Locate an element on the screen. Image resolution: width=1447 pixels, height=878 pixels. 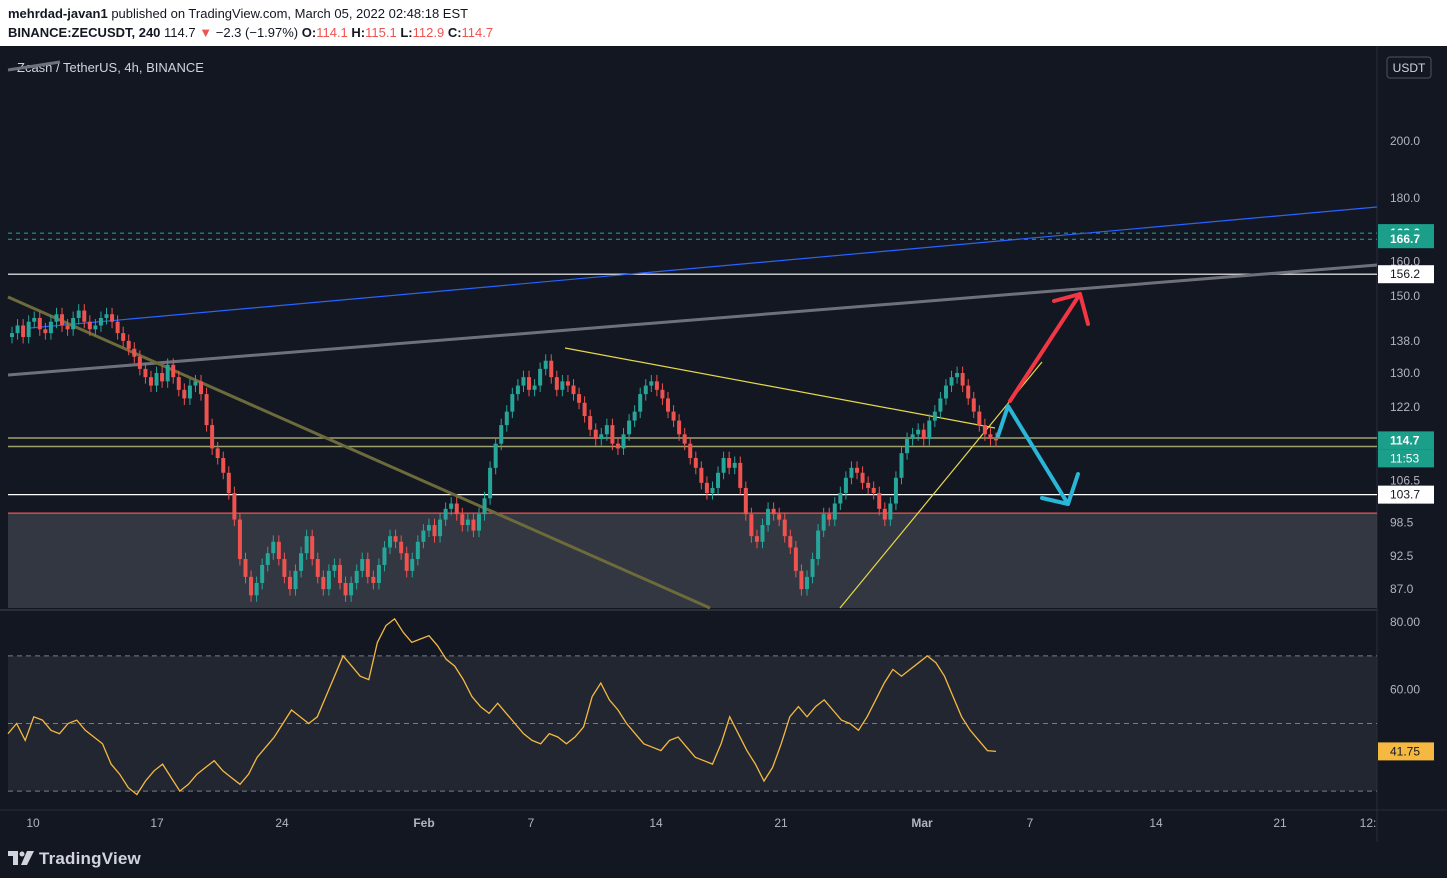
price-label-text: 103.7 is located at coordinates (1405, 495).